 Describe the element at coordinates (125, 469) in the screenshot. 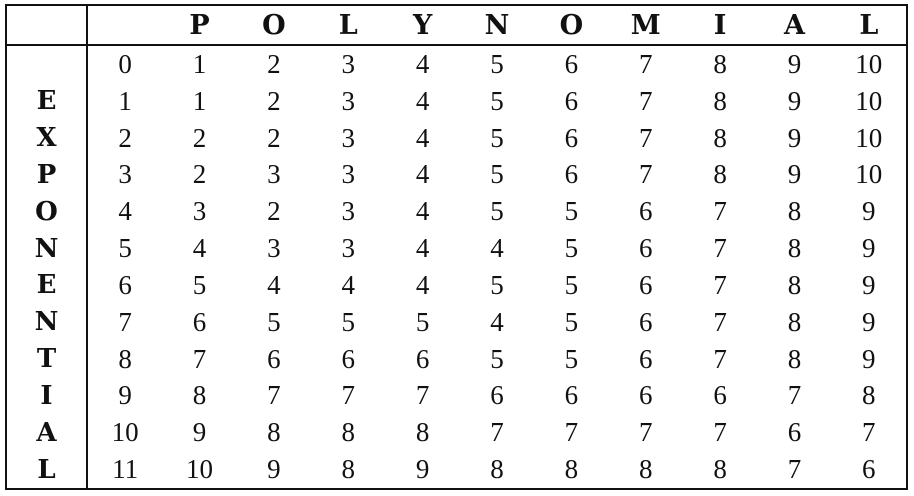

I see `table-cell: 11` at that location.